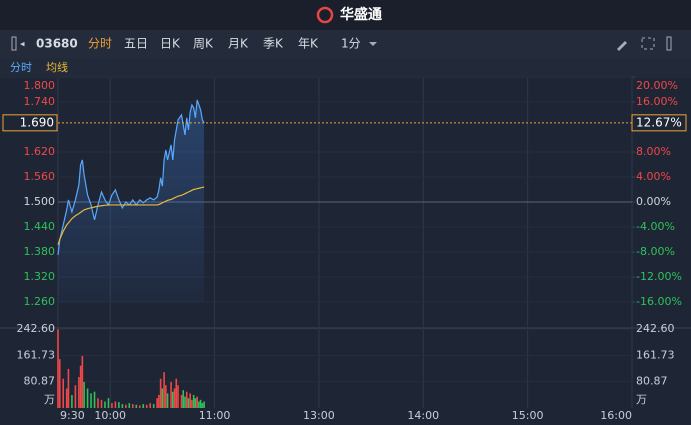 This screenshot has width=691, height=425. I want to click on y-tick-label: 1.800, so click(40, 85).